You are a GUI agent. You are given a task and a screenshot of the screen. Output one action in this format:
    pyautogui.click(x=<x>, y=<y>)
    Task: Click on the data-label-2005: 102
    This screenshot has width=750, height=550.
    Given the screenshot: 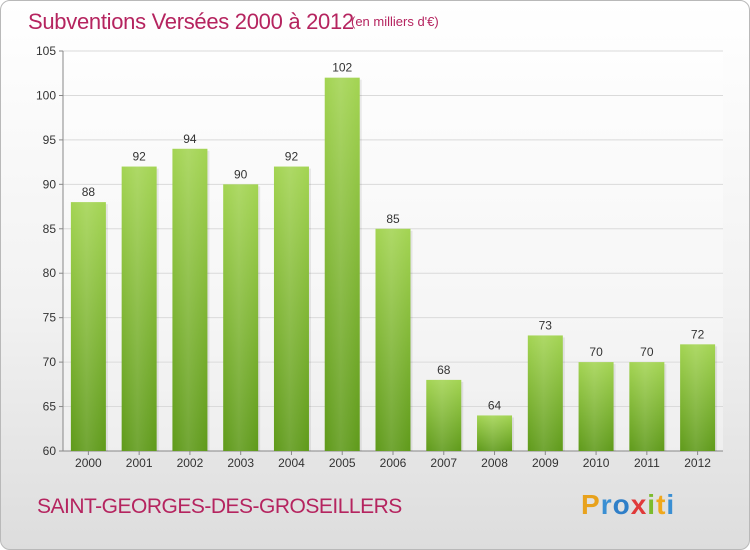 What is the action you would take?
    pyautogui.click(x=342, y=68)
    